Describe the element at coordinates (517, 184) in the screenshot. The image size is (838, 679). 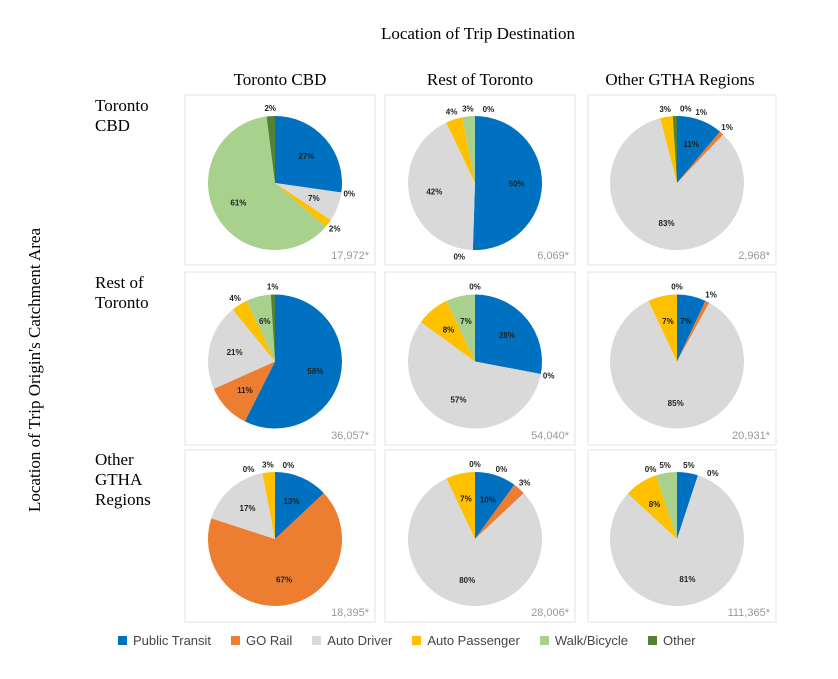
I see `data-label: 50%` at that location.